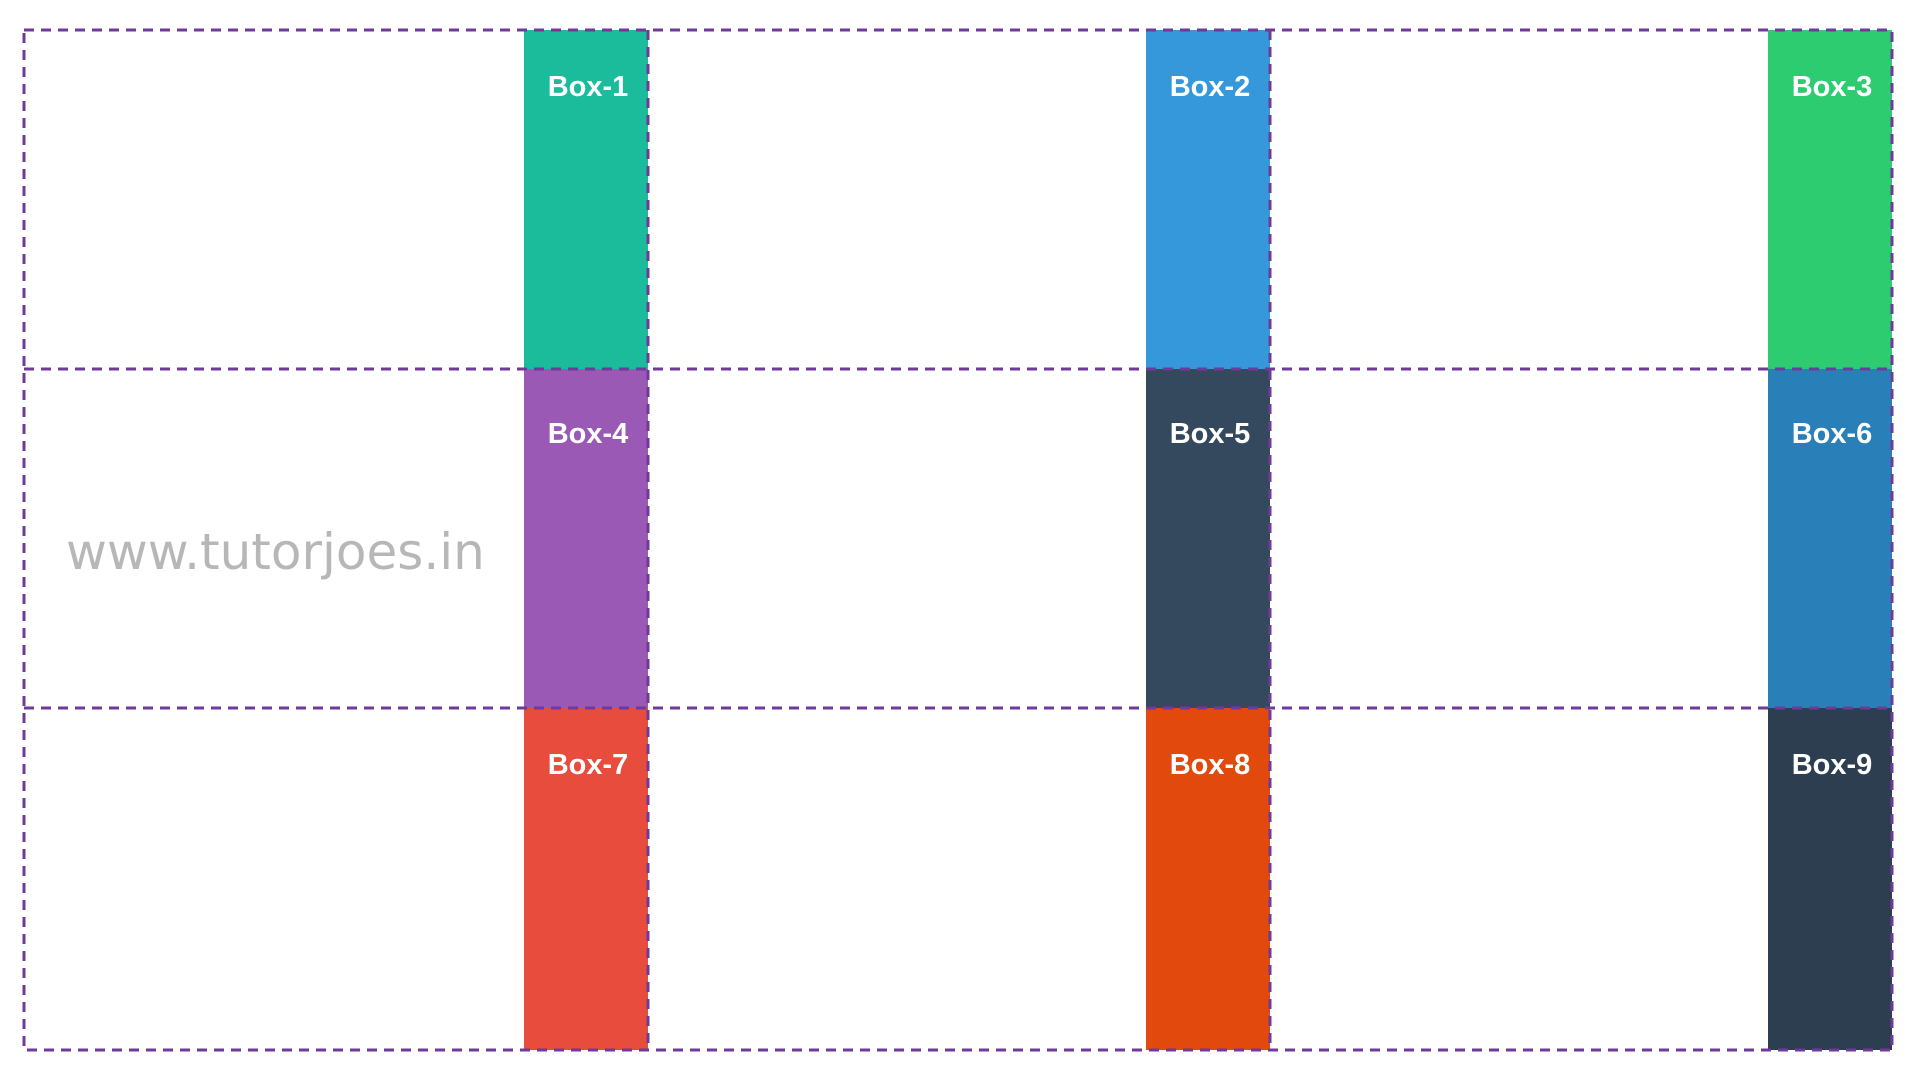  Describe the element at coordinates (1832, 765) in the screenshot. I see `box-9-label: Box-9` at that location.